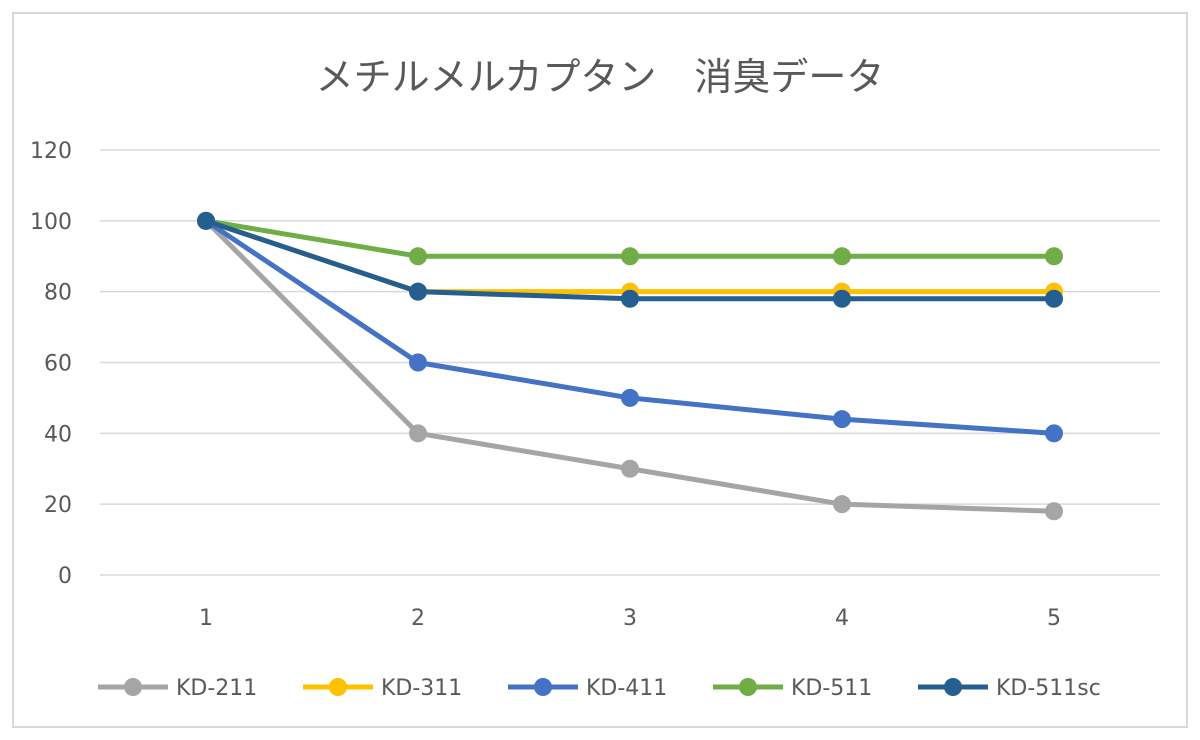  I want to click on x-tick-label: 1, so click(206, 618).